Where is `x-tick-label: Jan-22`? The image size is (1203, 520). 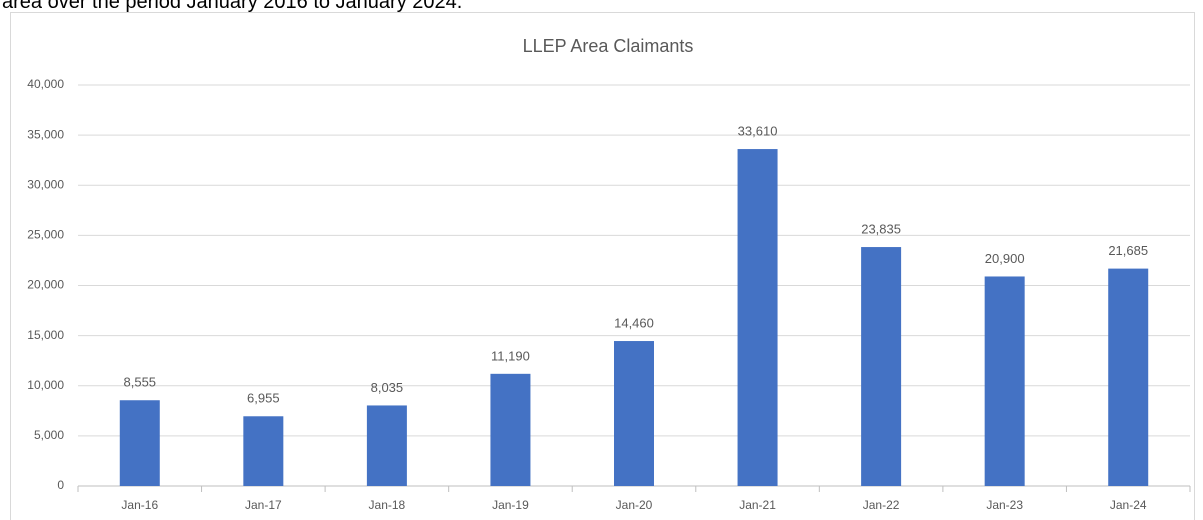
x-tick-label: Jan-22 is located at coordinates (881, 505).